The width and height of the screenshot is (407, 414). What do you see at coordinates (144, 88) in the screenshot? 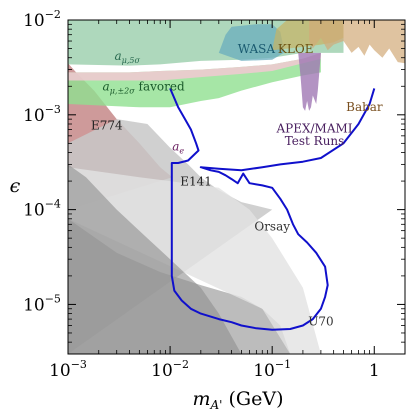
I see `label-a-mu-favored: aμ,±2σ favored` at bounding box center [144, 88].